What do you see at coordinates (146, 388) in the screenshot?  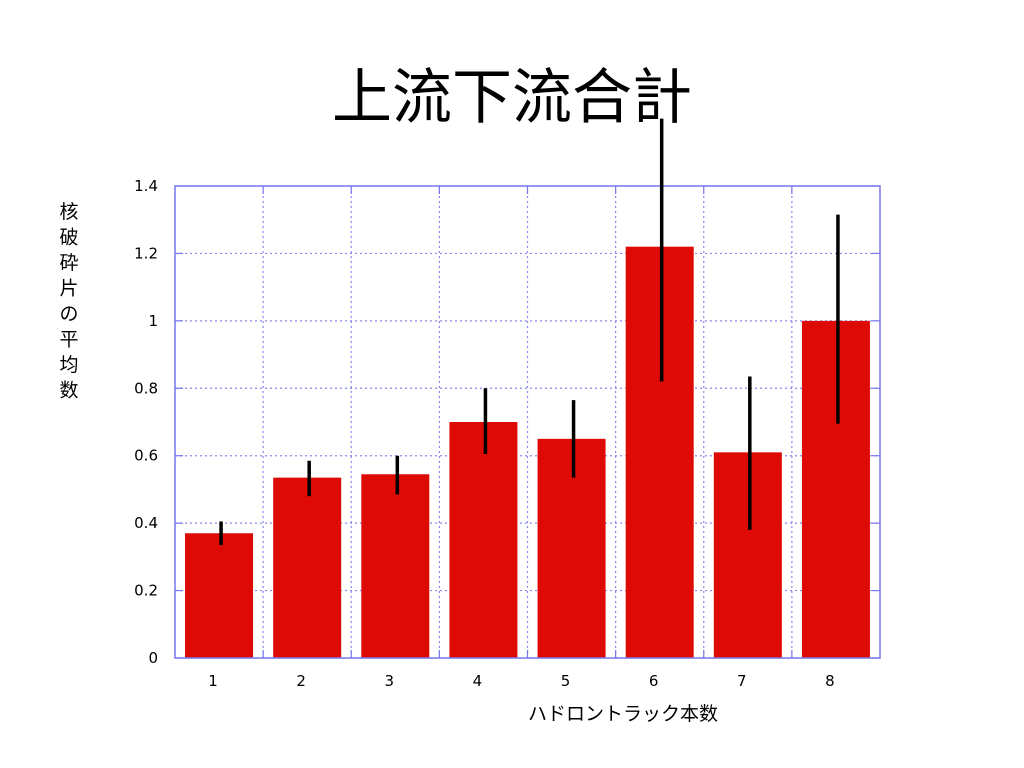 I see `y-tick-label-4: 0.8` at bounding box center [146, 388].